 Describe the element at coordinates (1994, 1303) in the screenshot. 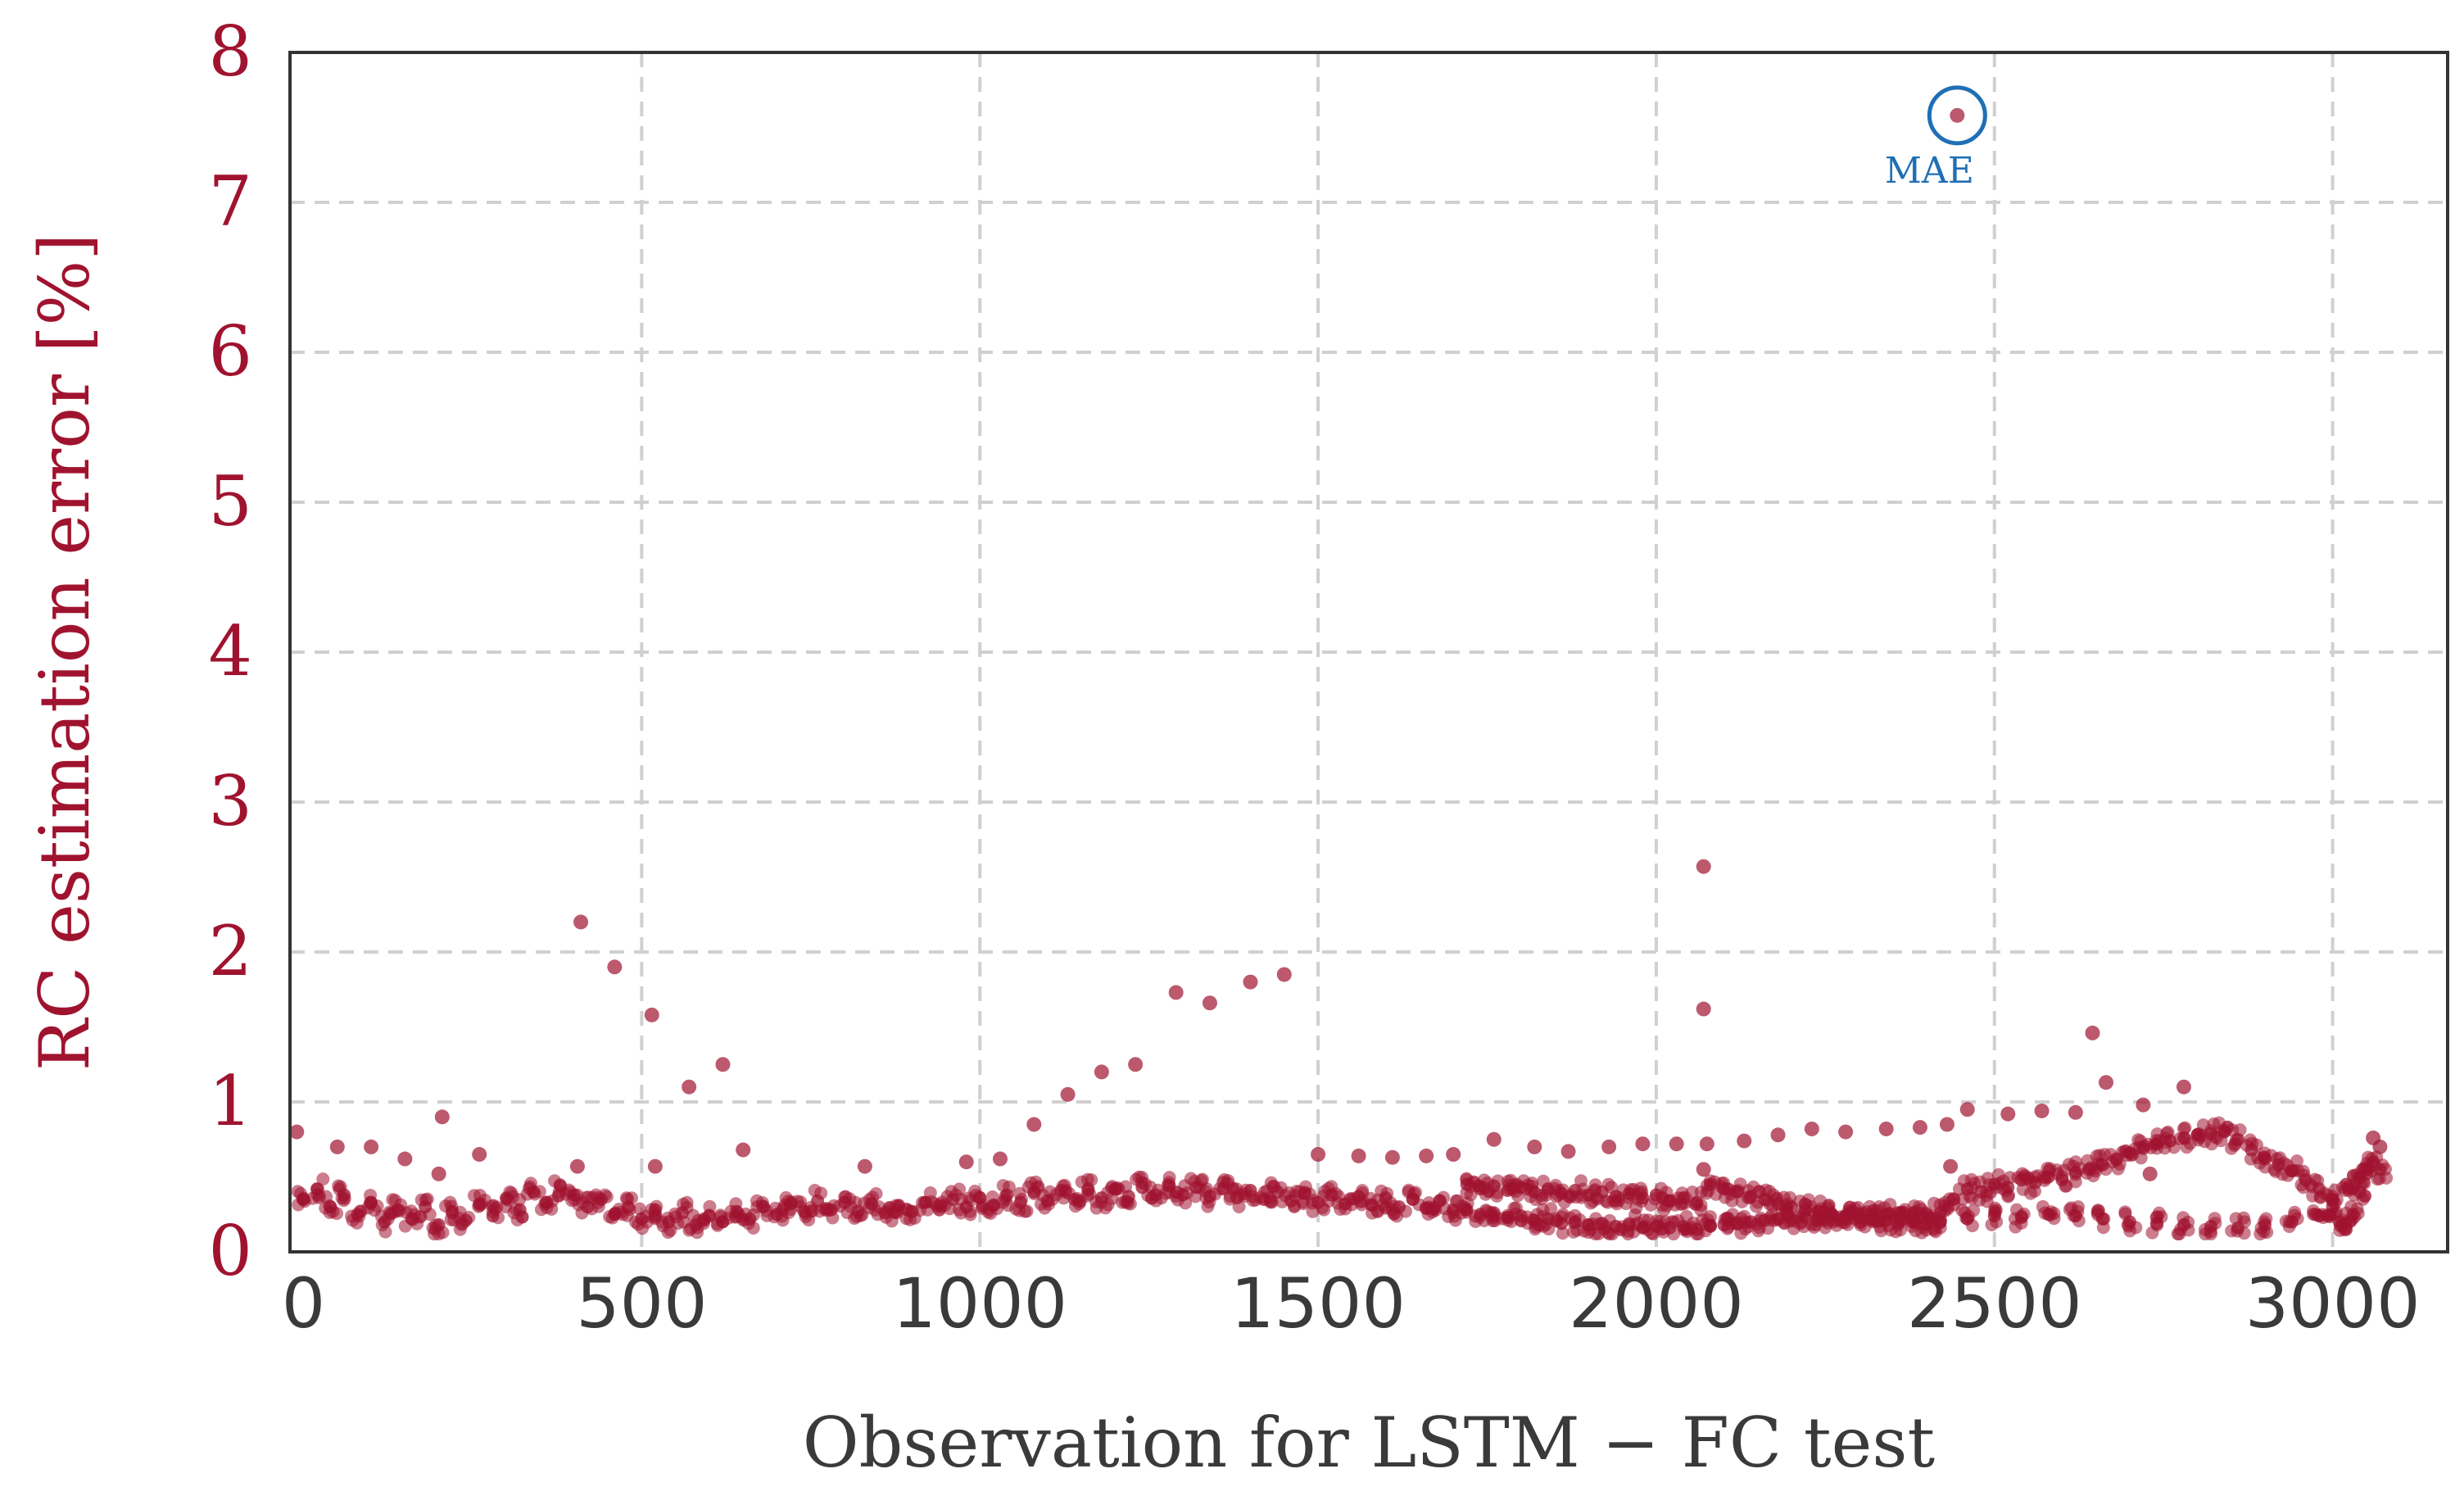

I see `x-tick-label: 2500` at that location.